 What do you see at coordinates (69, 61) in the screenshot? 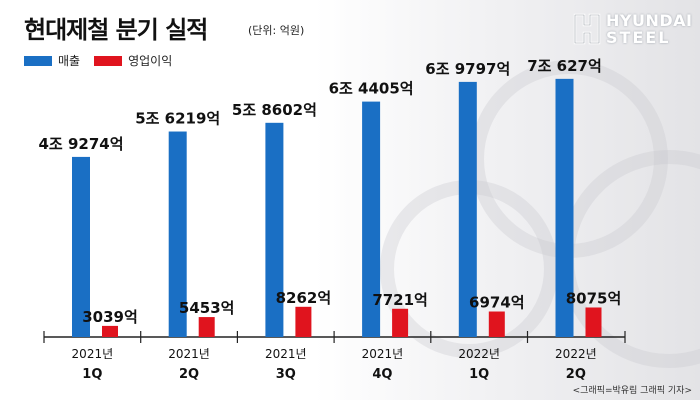
I see `legend-label-revenue: 매출` at bounding box center [69, 61].